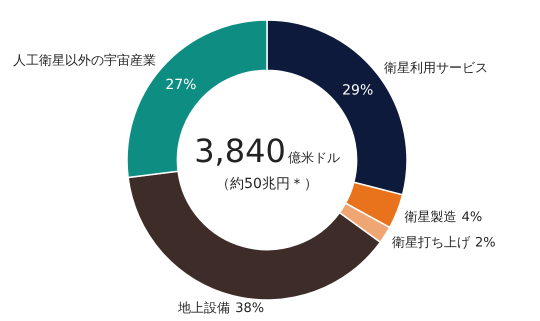 The height and width of the screenshot is (321, 540). I want to click on data-label: 38%, so click(249, 308).